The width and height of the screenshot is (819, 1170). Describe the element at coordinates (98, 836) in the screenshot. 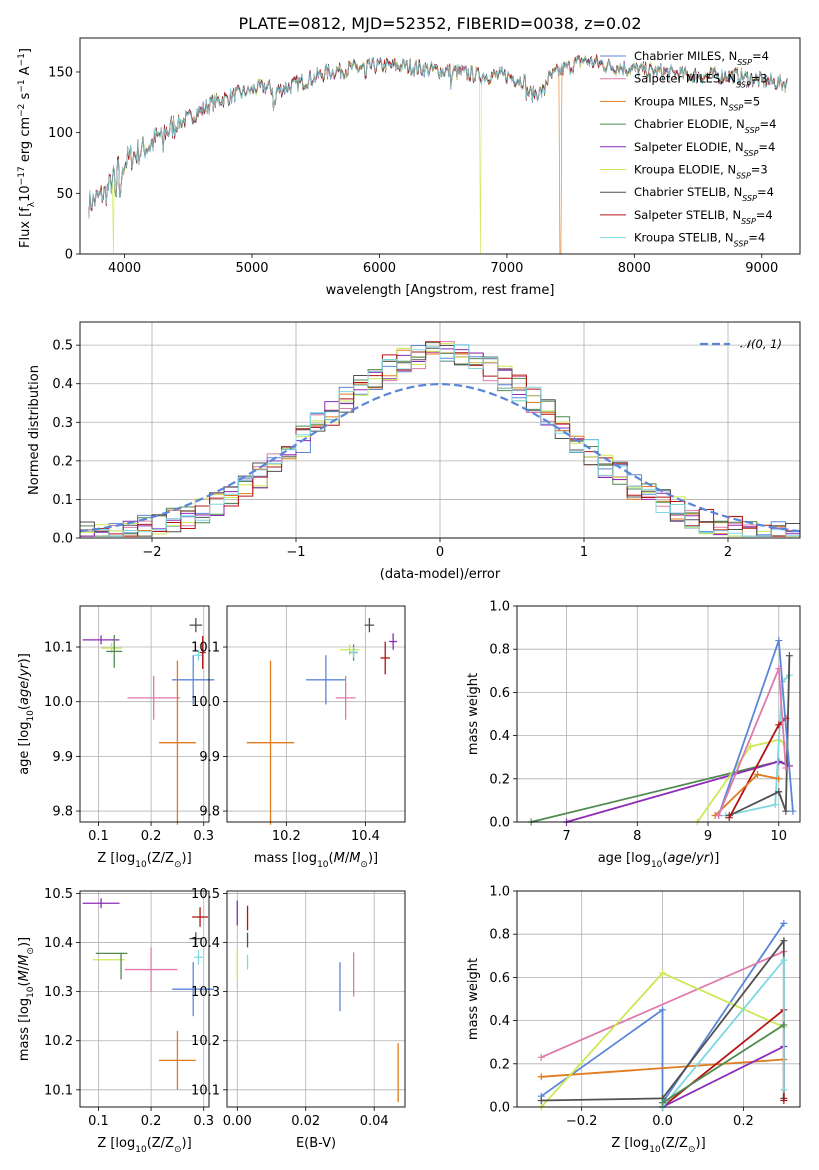

I see `x-tick-label: 0.1` at that location.